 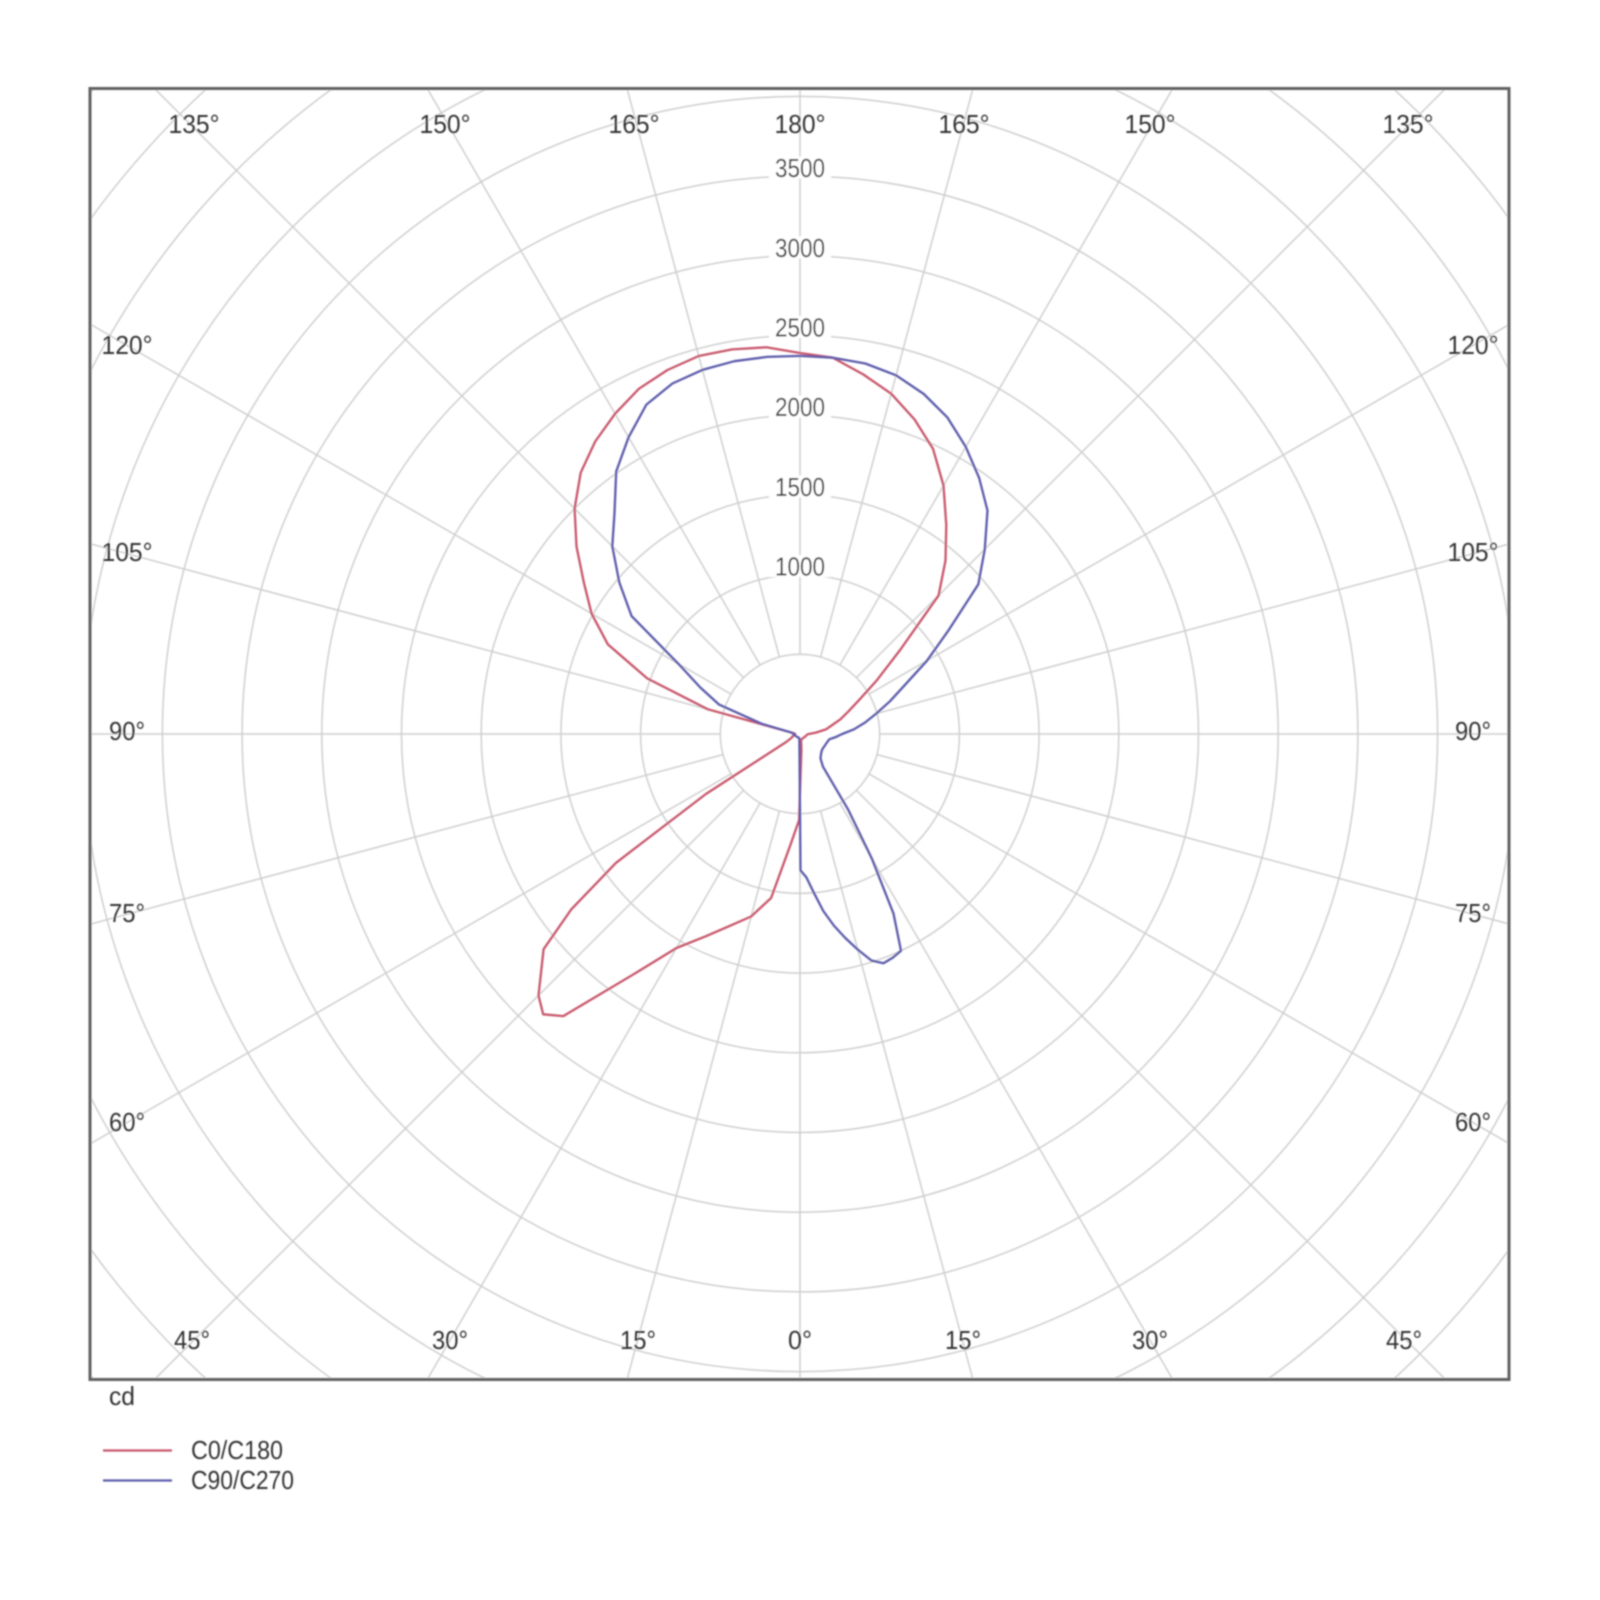 I want to click on svg-text: 3500, so click(x=800, y=168).